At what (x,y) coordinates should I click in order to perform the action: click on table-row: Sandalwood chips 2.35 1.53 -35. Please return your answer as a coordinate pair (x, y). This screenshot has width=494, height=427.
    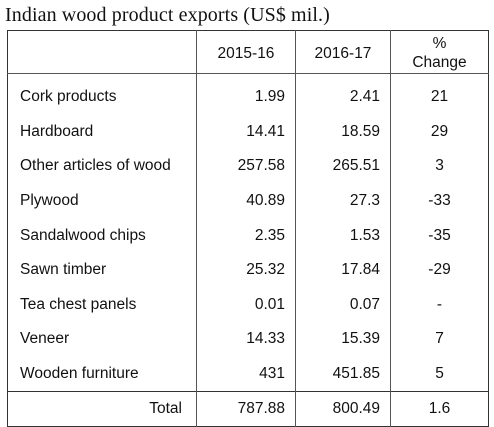
    Looking at the image, I should click on (248, 235).